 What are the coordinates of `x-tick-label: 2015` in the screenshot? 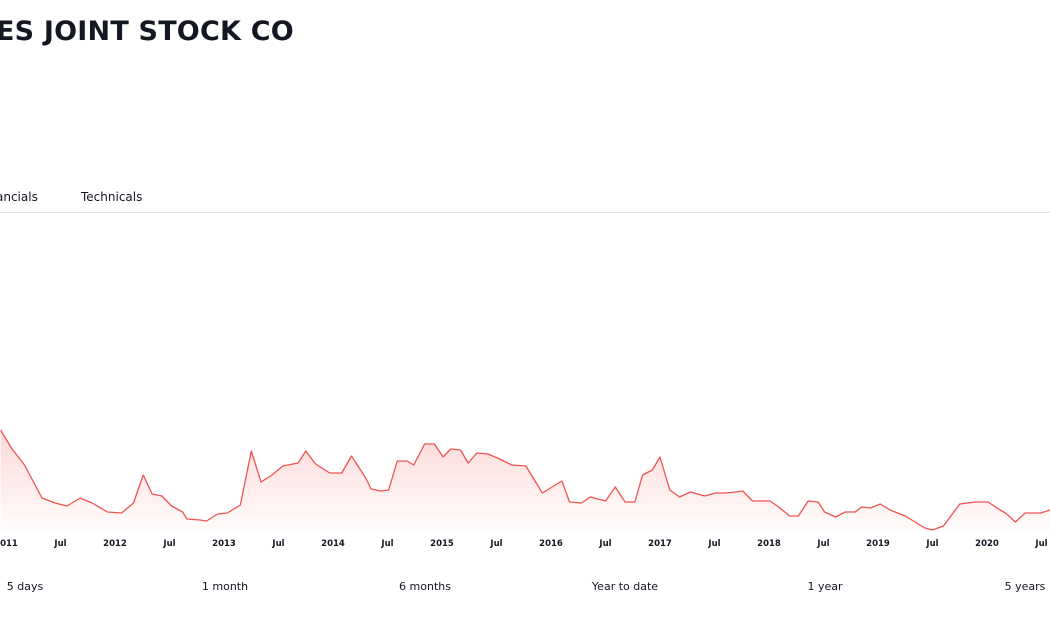 It's located at (442, 544).